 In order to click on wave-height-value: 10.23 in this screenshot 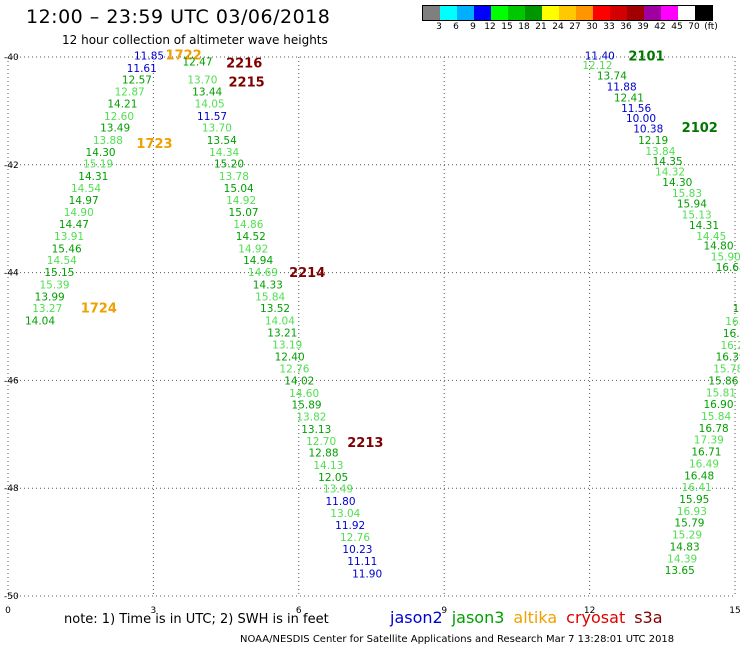, I will do `click(357, 550)`.